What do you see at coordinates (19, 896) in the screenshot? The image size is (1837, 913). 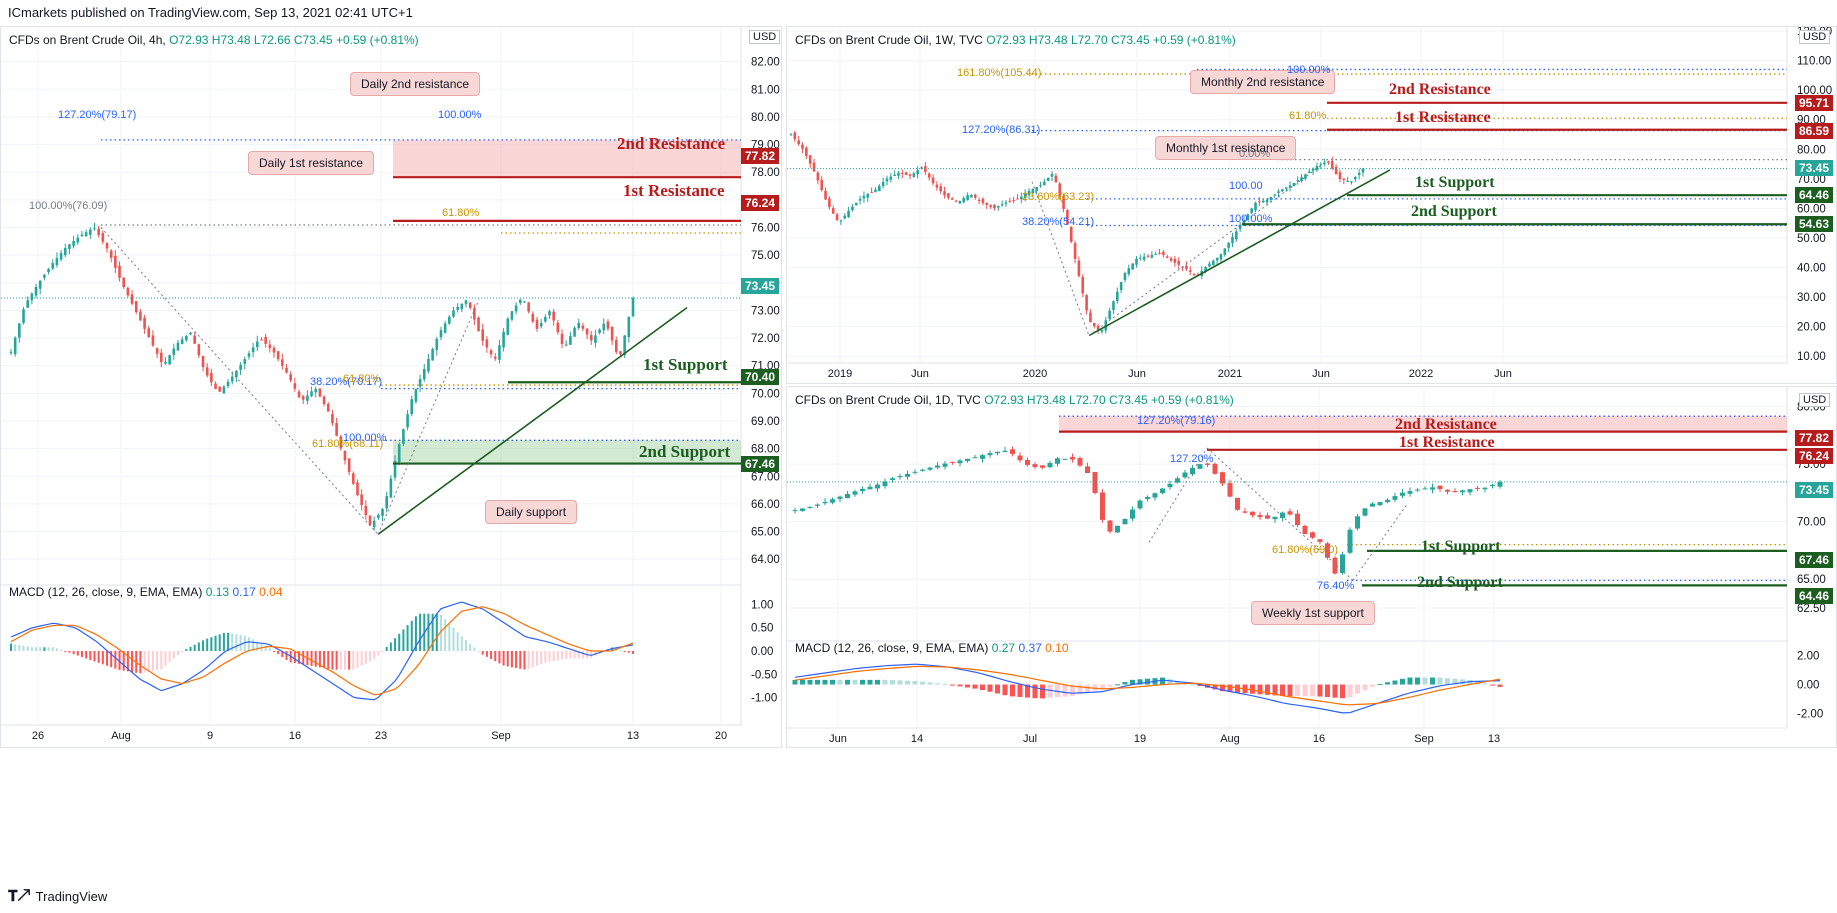 I see `tradingview-logo-icon: 𝐓↗` at bounding box center [19, 896].